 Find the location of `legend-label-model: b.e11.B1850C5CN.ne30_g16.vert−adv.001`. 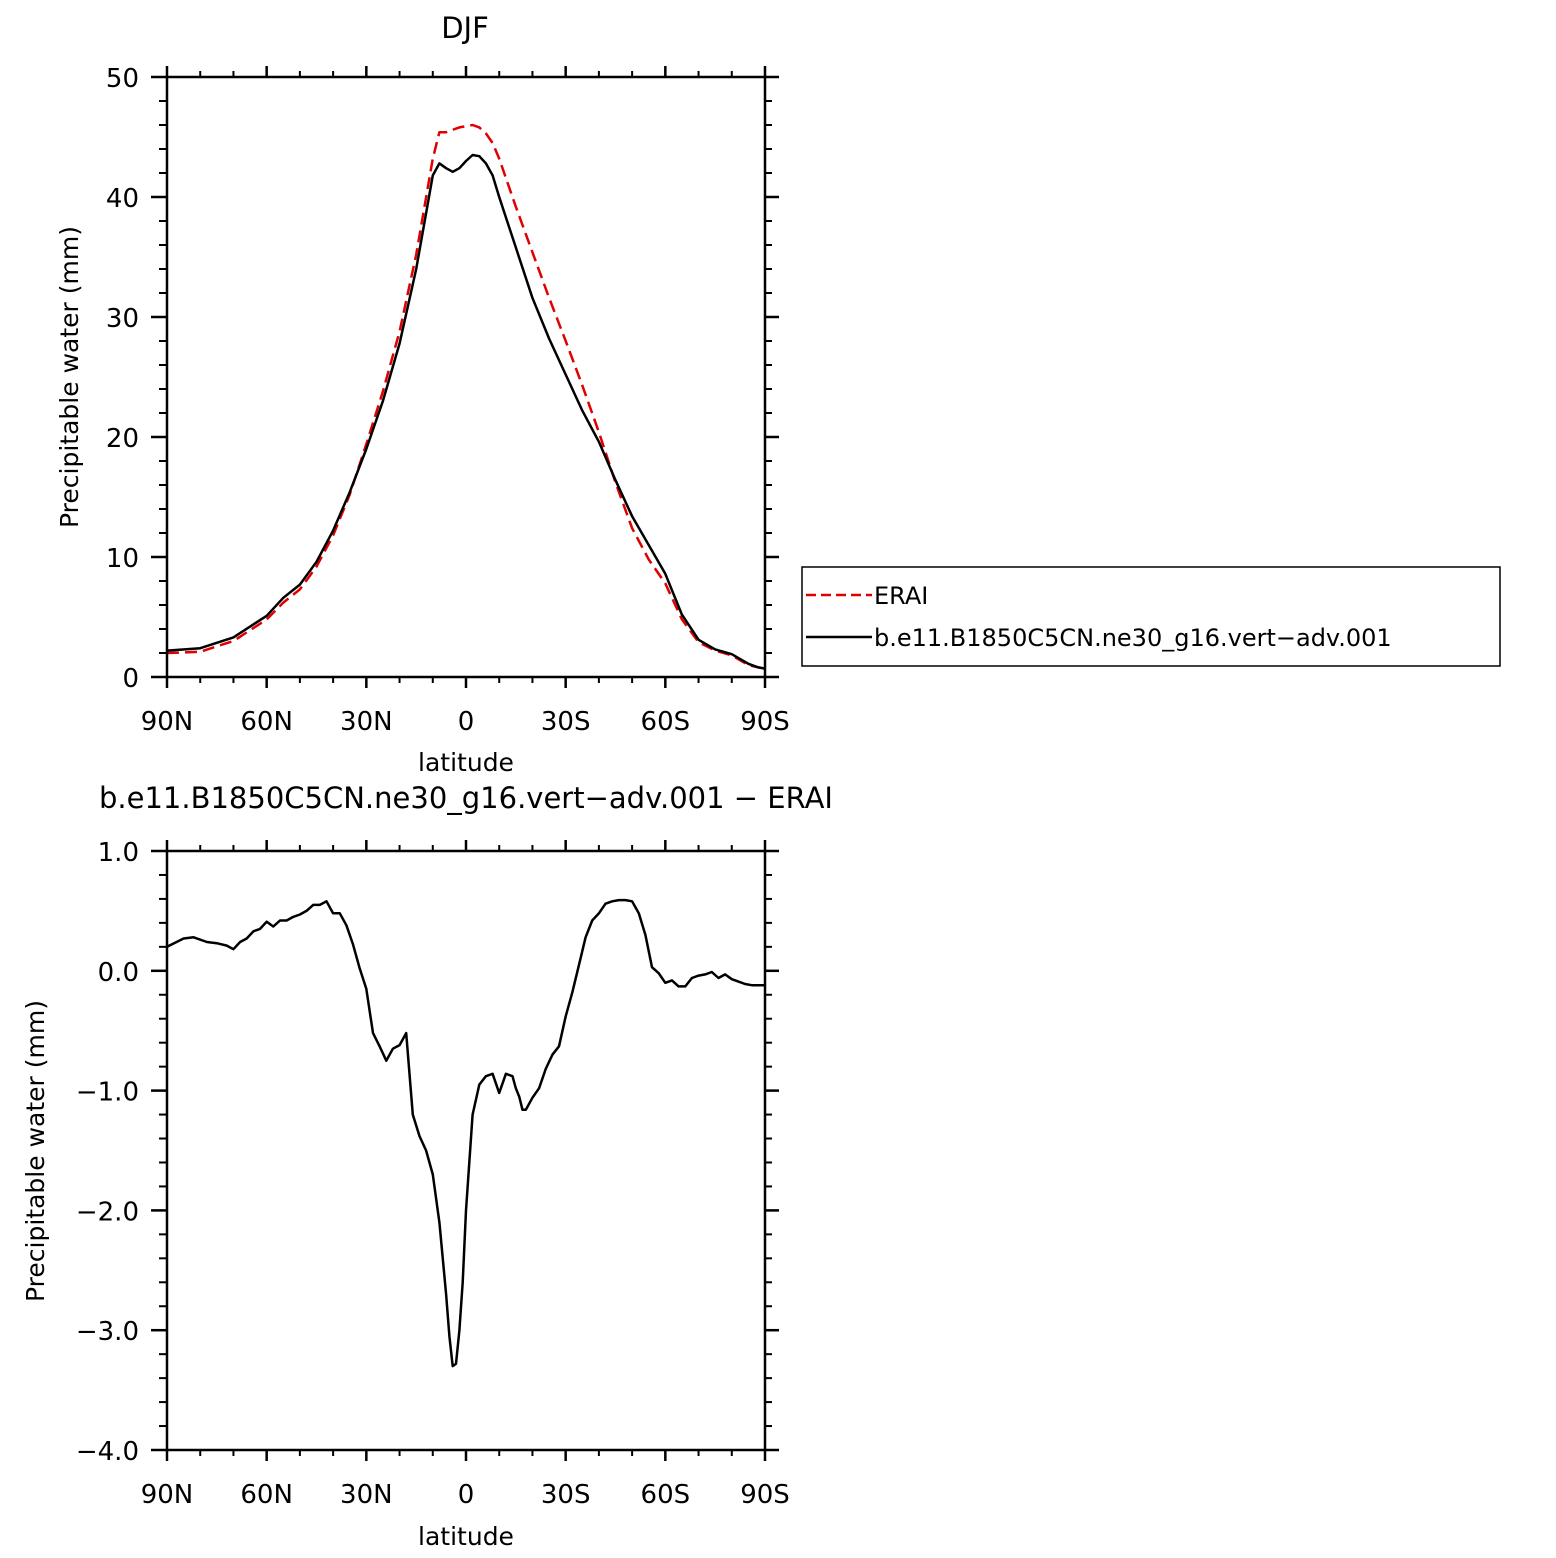

legend-label-model: b.e11.B1850C5CN.ne30_g16.vert−adv.001 is located at coordinates (1133, 638).